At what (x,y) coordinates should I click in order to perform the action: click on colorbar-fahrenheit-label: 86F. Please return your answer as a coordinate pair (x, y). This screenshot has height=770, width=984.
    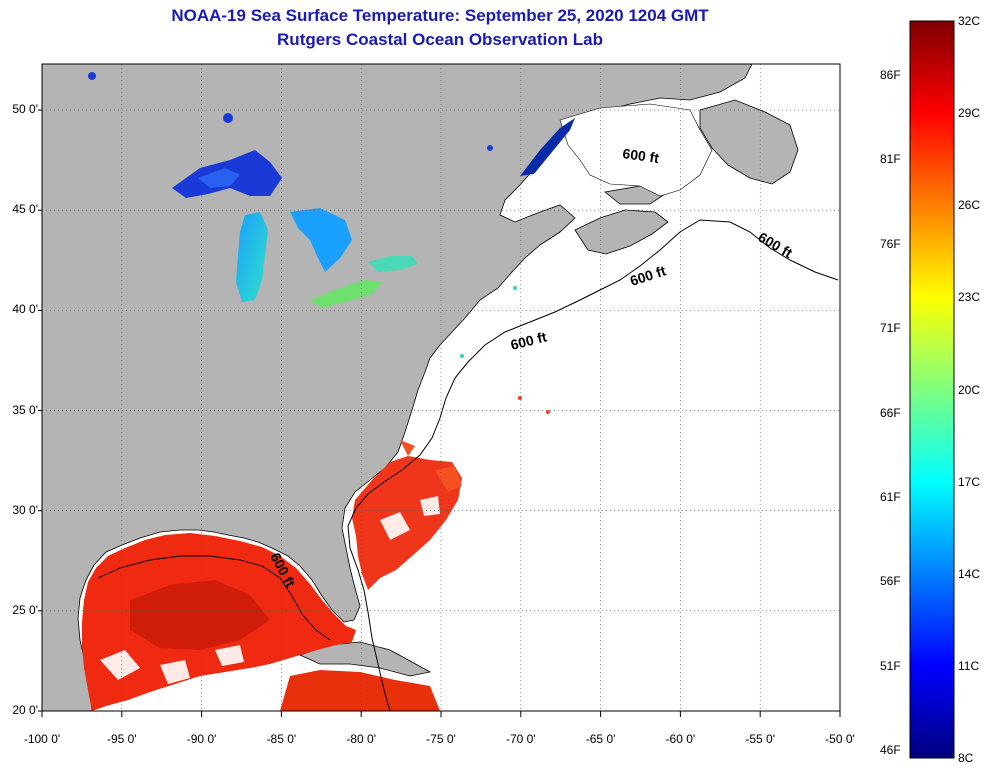
    Looking at the image, I should click on (890, 75).